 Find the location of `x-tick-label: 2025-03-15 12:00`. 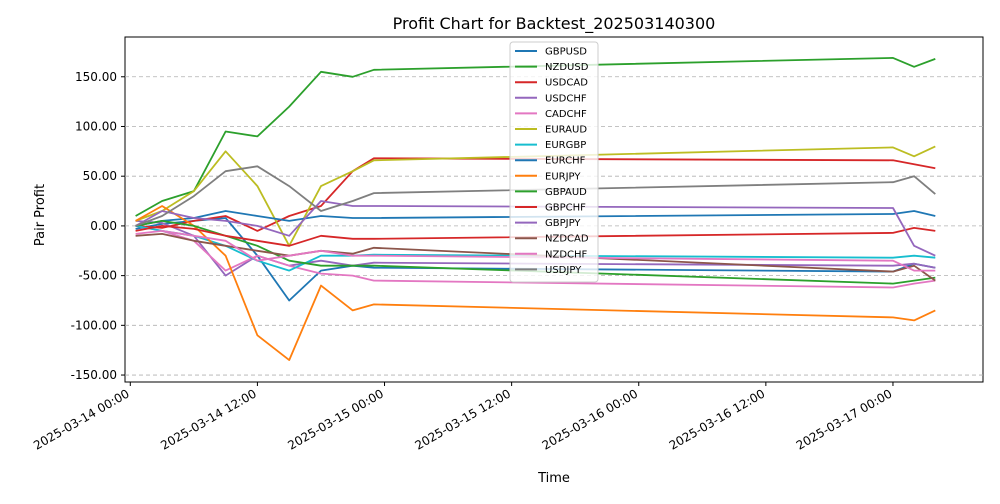

x-tick-label: 2025-03-15 12:00 is located at coordinates (462, 419).